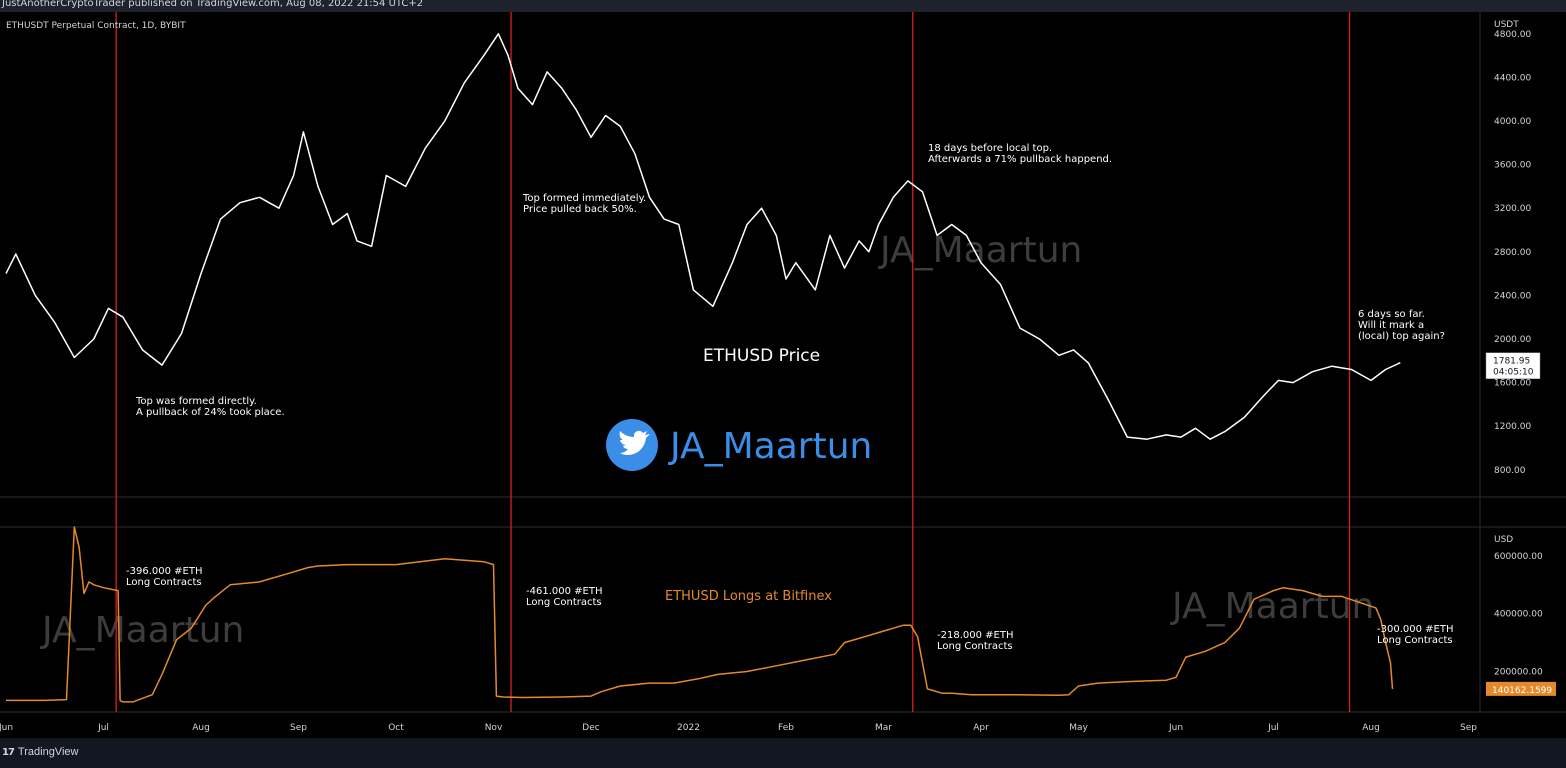 Image resolution: width=1566 pixels, height=768 pixels. Describe the element at coordinates (1511, 362) in the screenshot. I see `last-price-value: 1781.95` at that location.